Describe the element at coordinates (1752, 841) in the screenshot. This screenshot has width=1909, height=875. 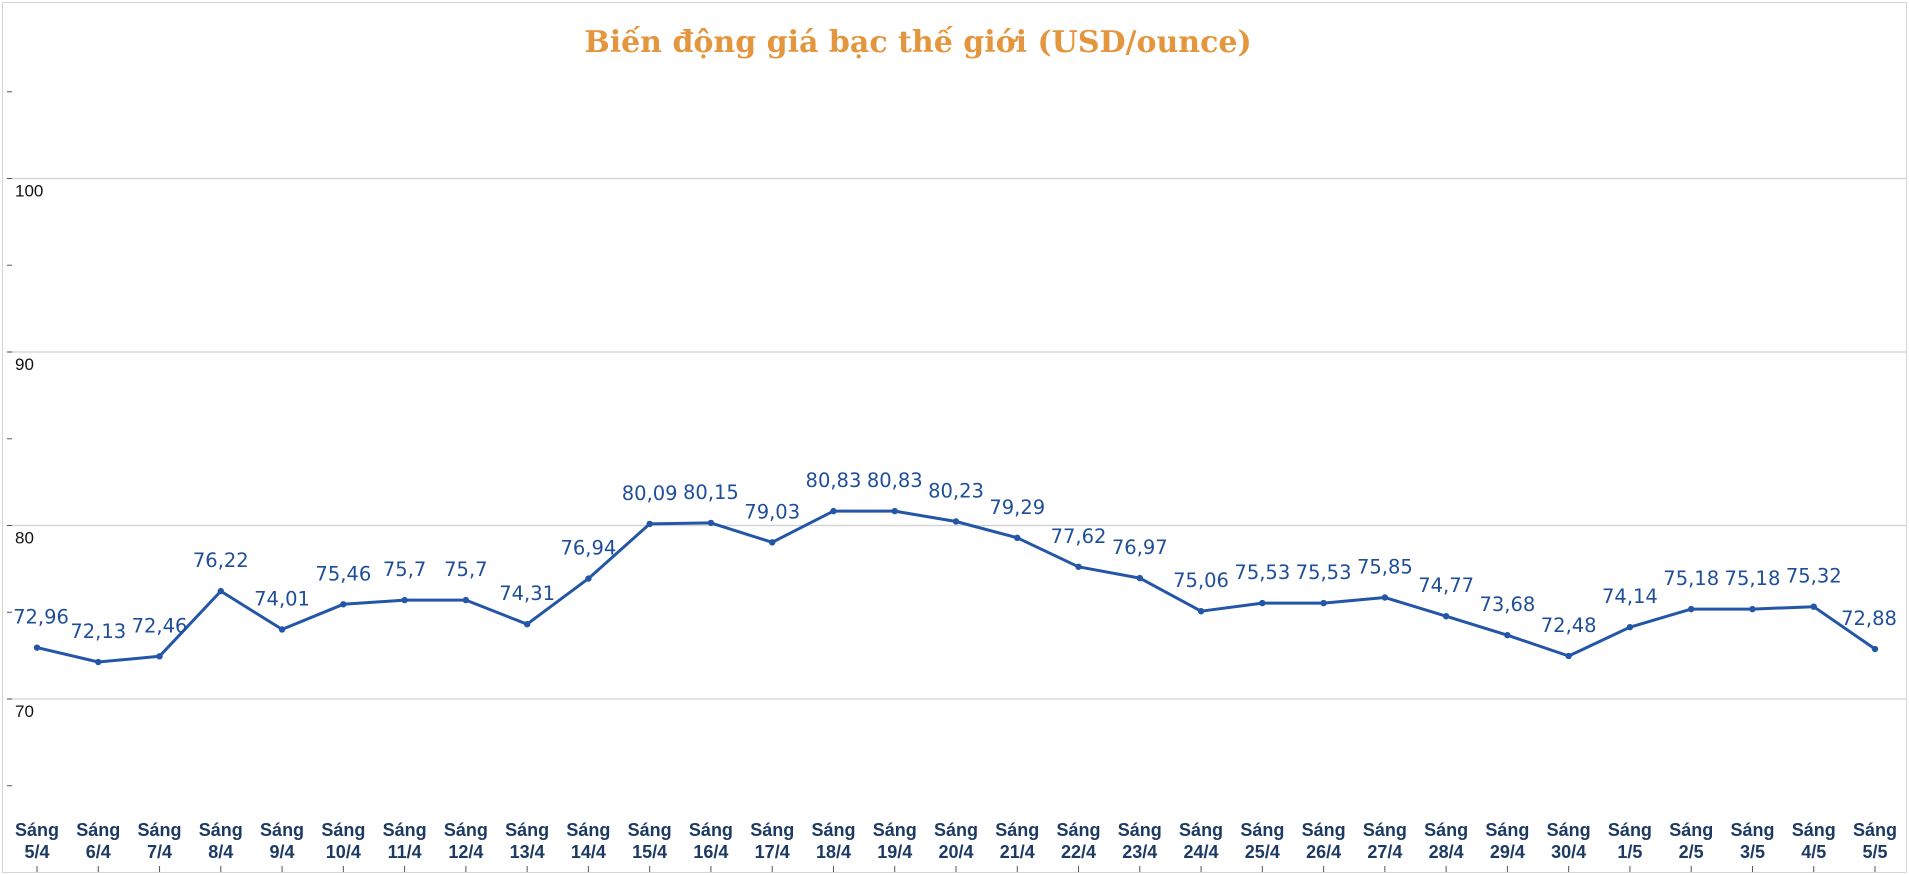
I see `x-tick-label: Sáng 3/5` at that location.